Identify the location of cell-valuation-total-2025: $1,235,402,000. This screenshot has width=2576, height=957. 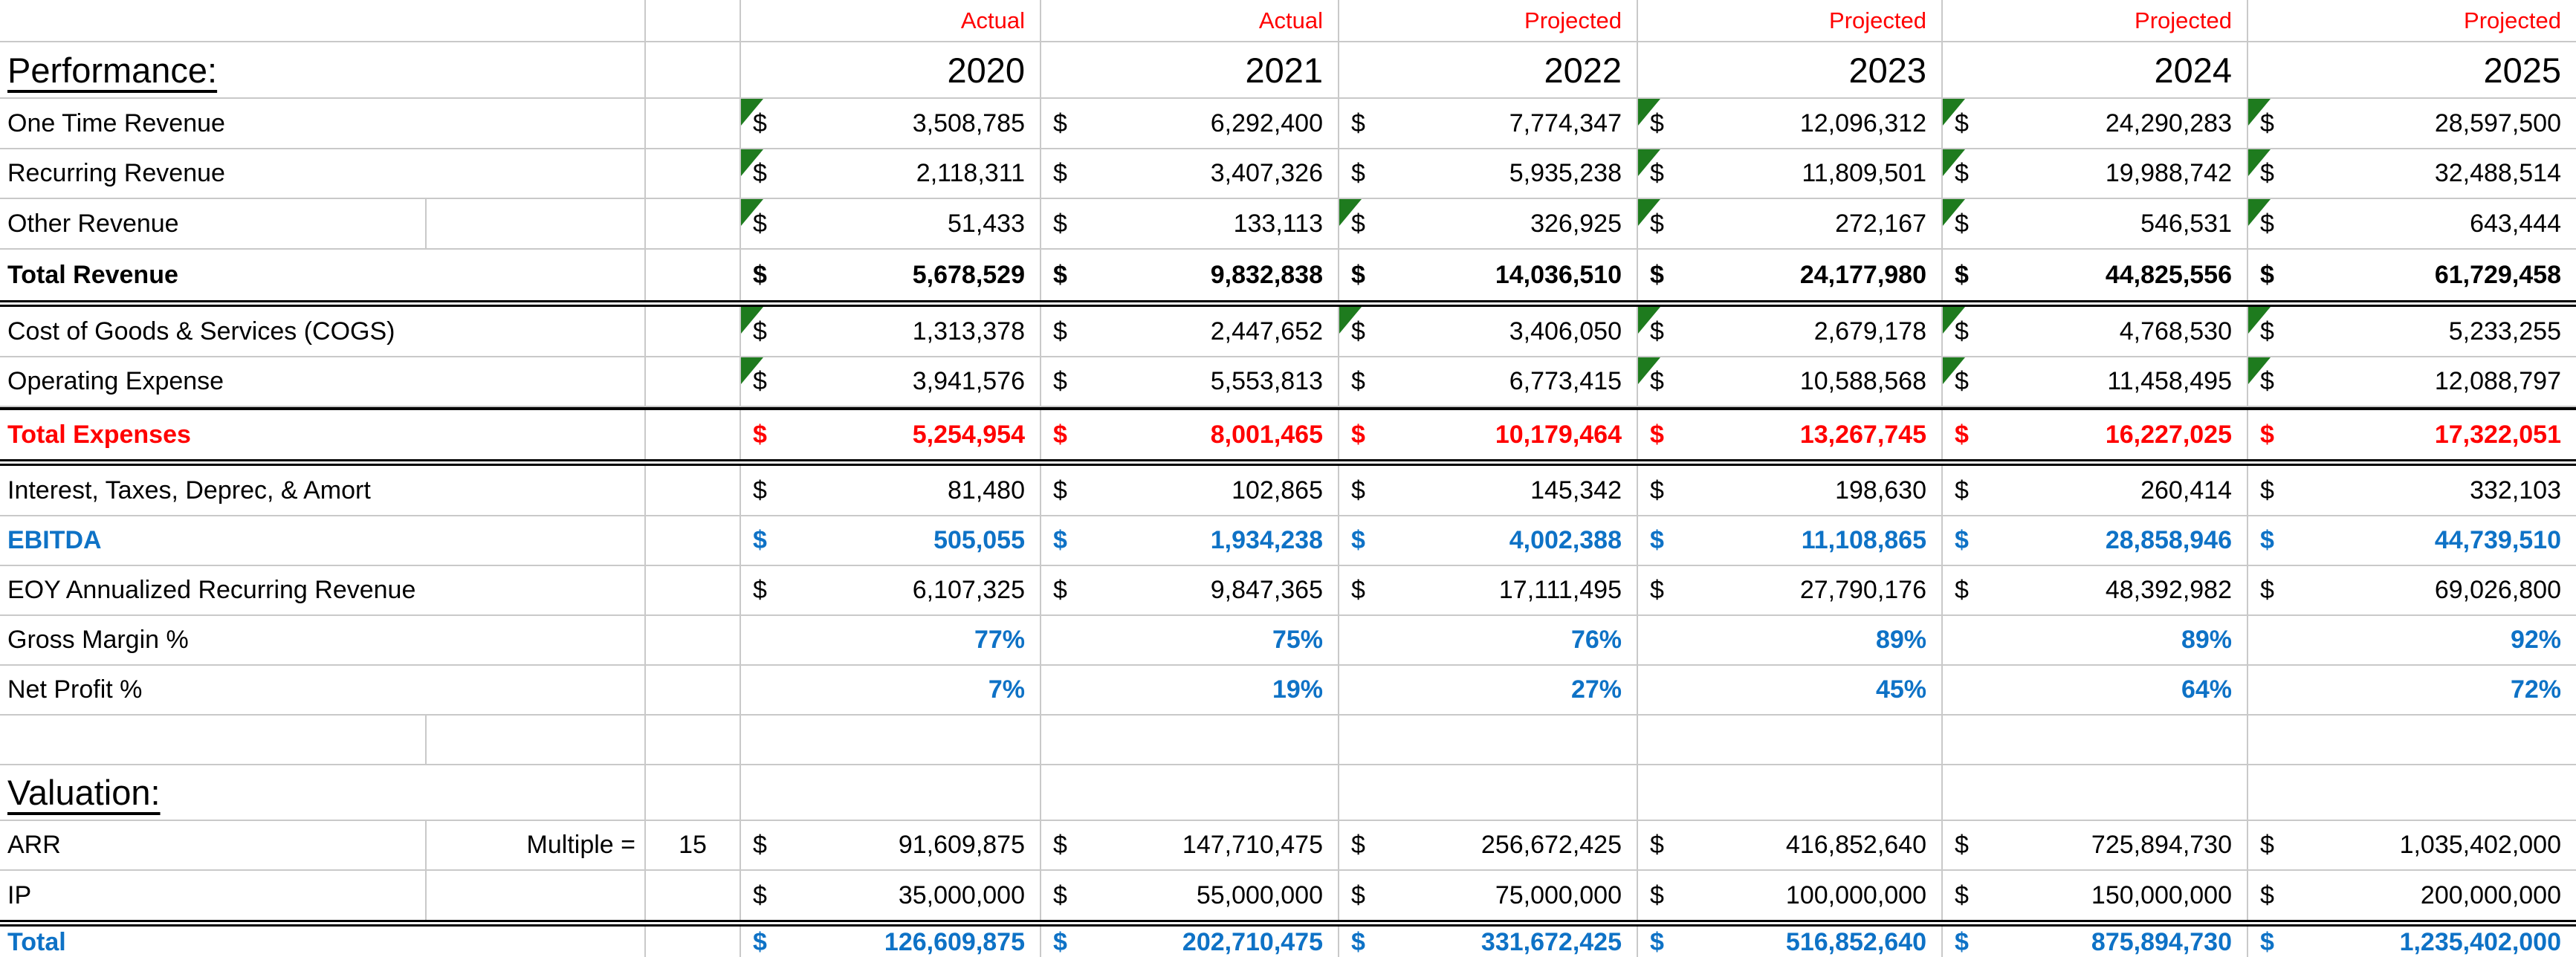
(2412, 942).